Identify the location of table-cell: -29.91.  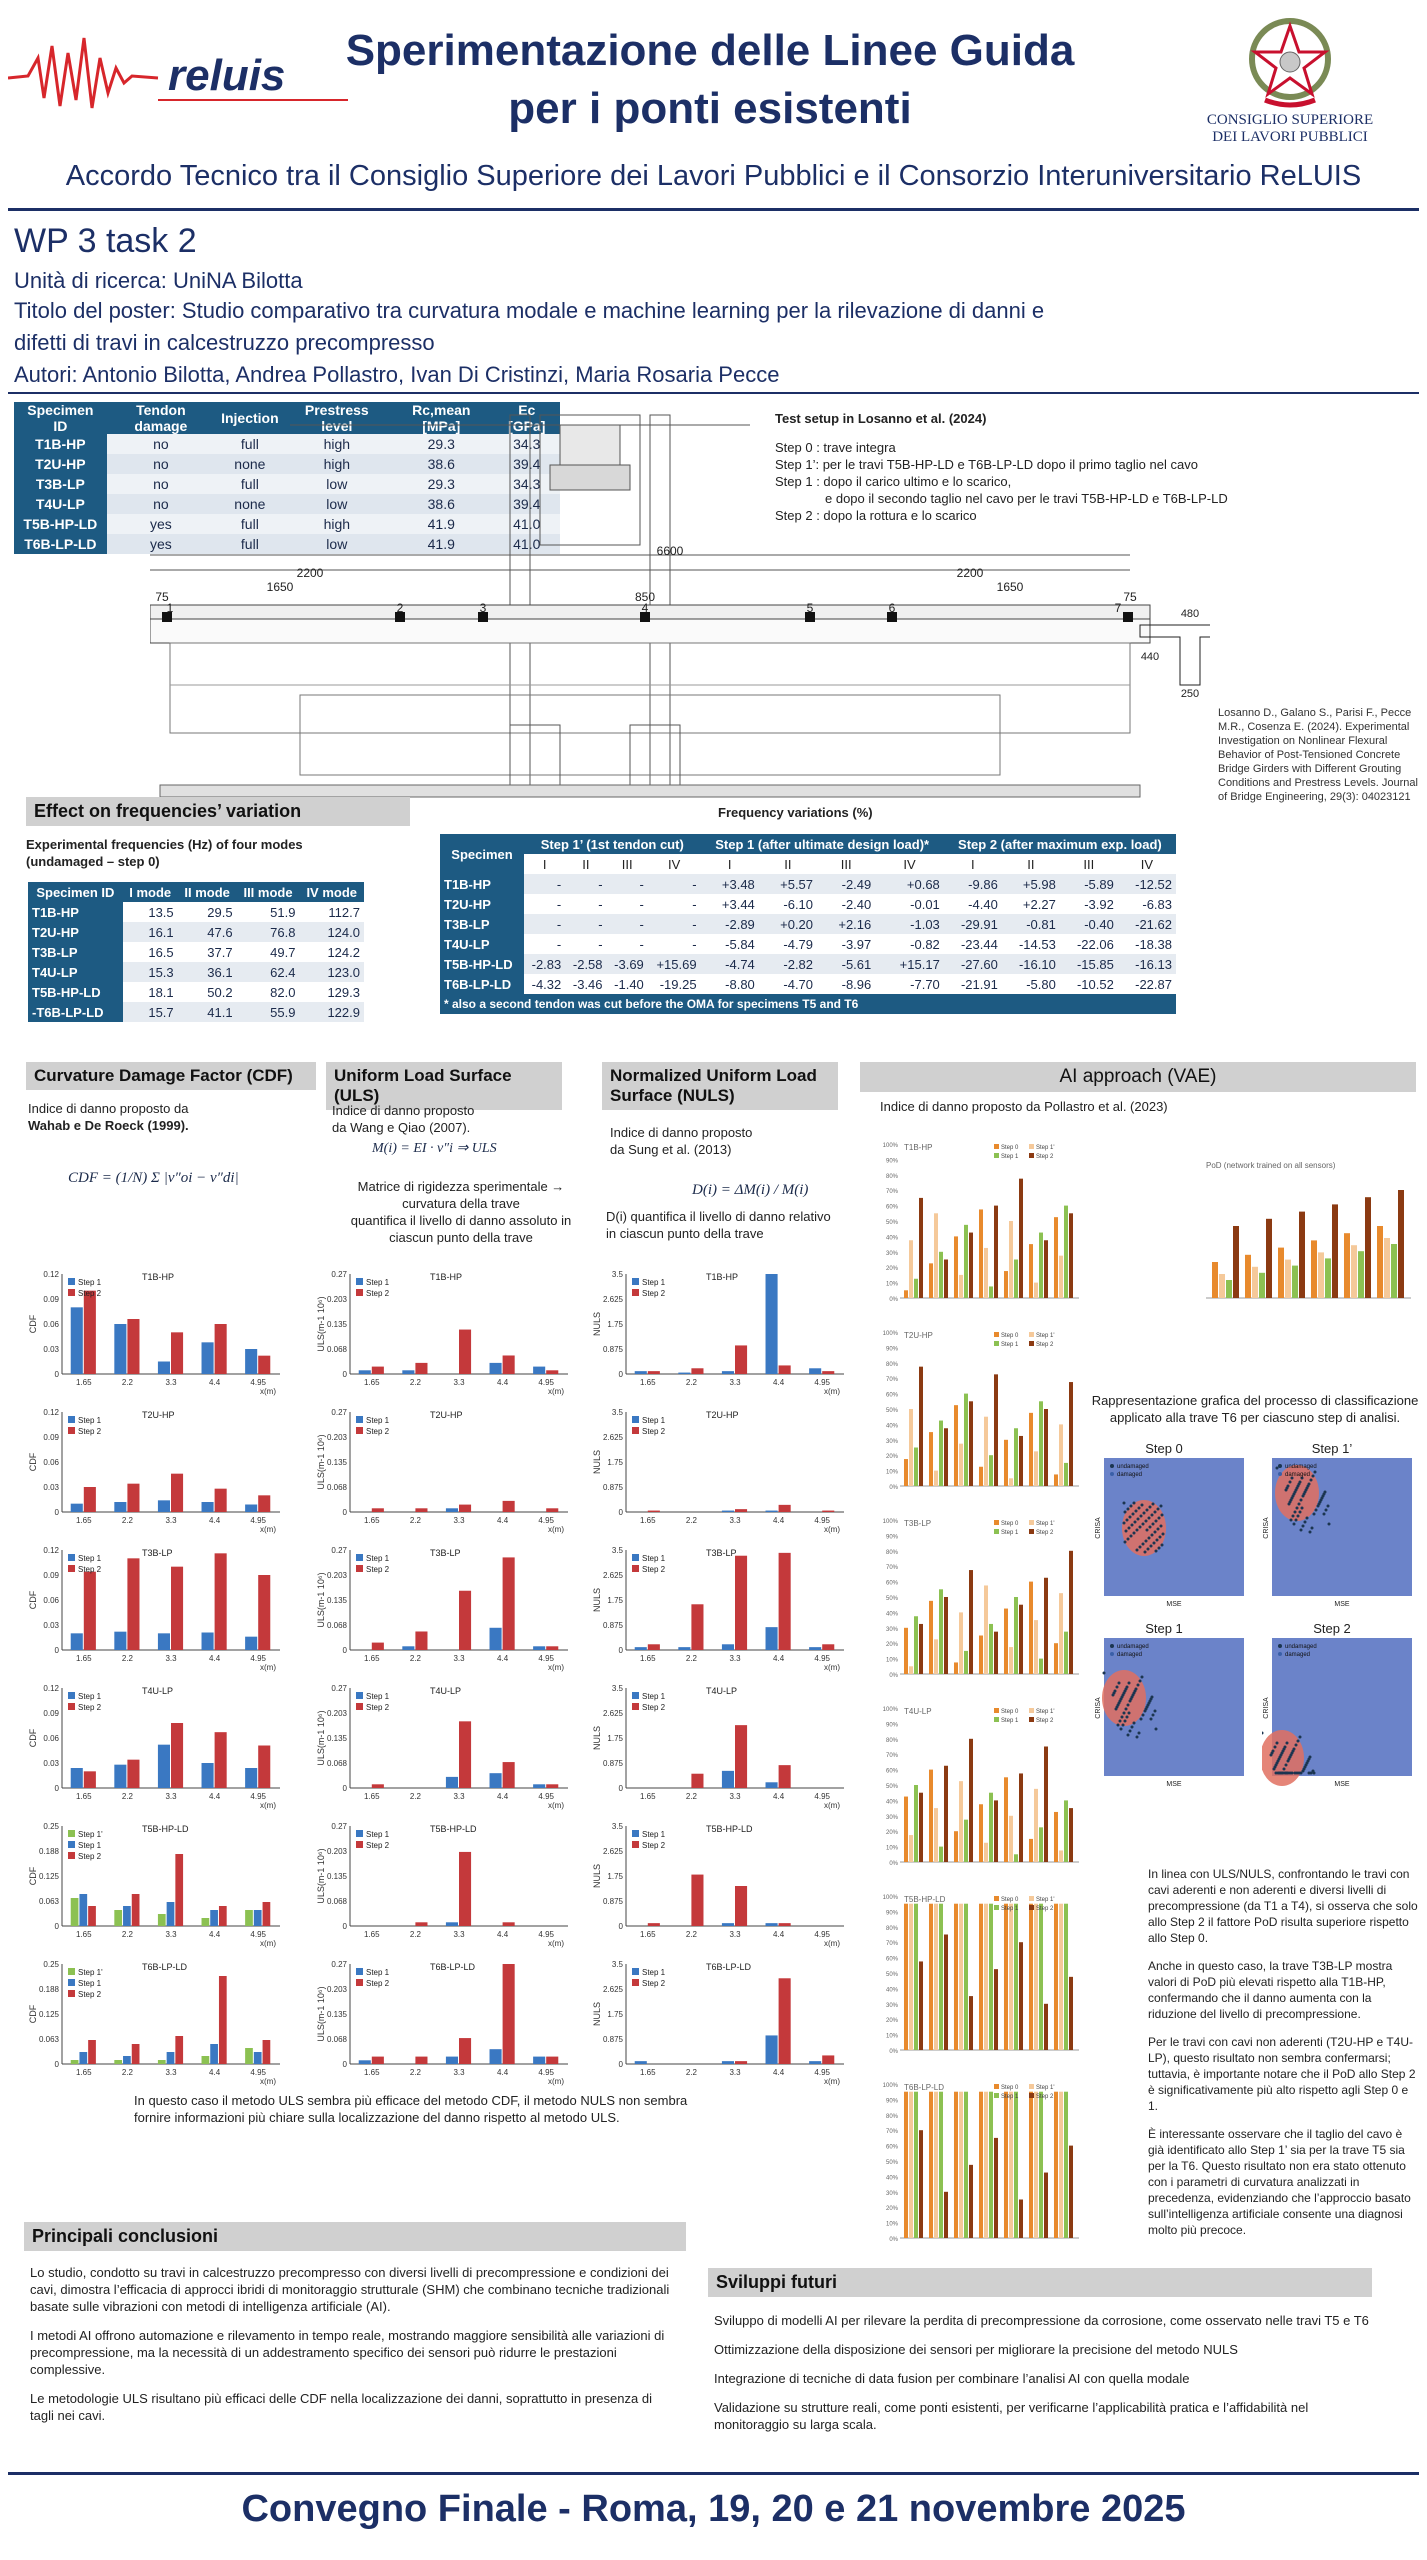
(972, 924).